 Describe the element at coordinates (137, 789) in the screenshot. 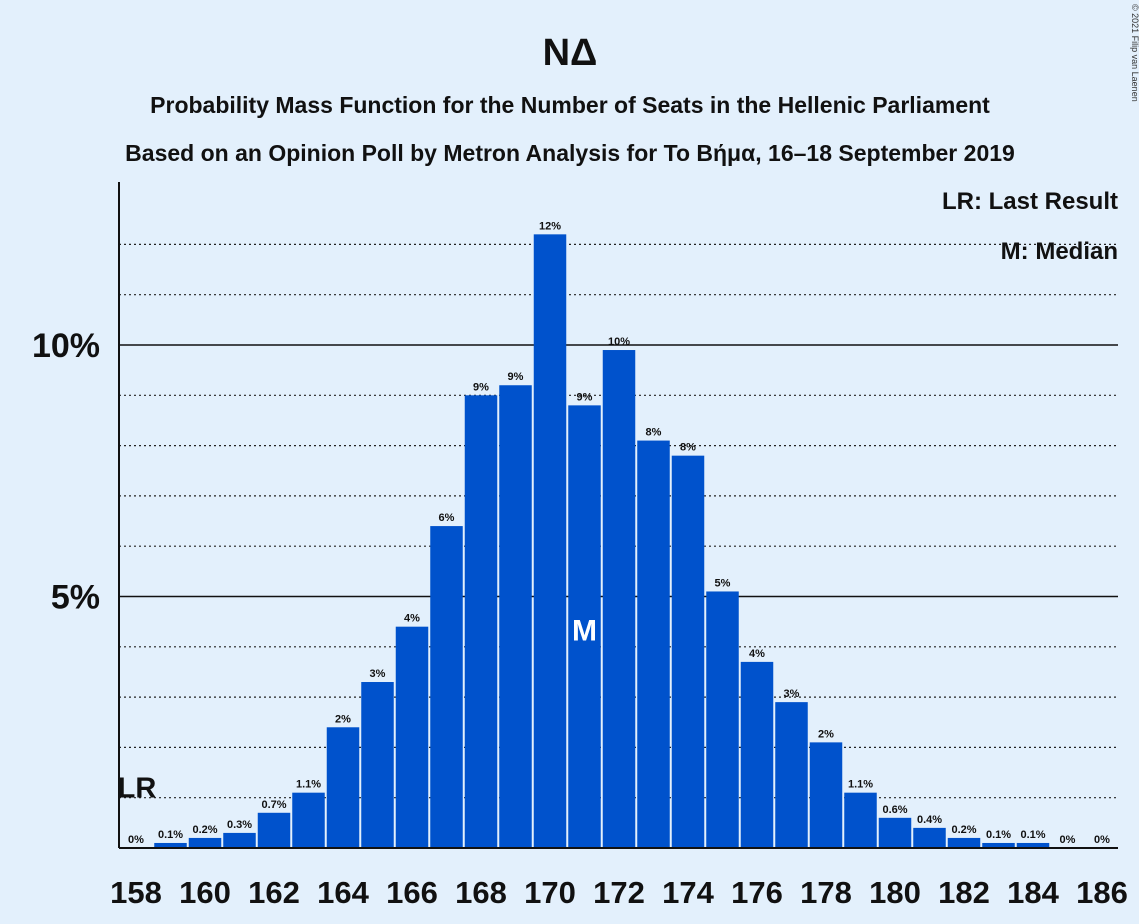

I see `last-result-marker: LR` at that location.